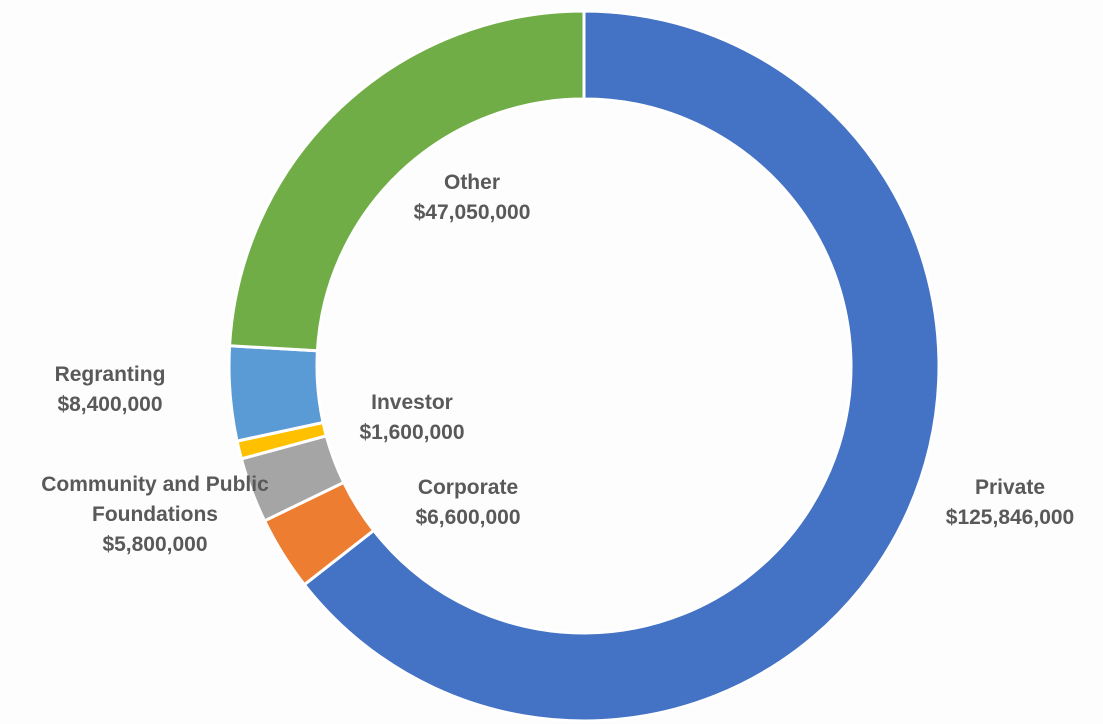  I want to click on slice-name: Other, so click(471, 182).